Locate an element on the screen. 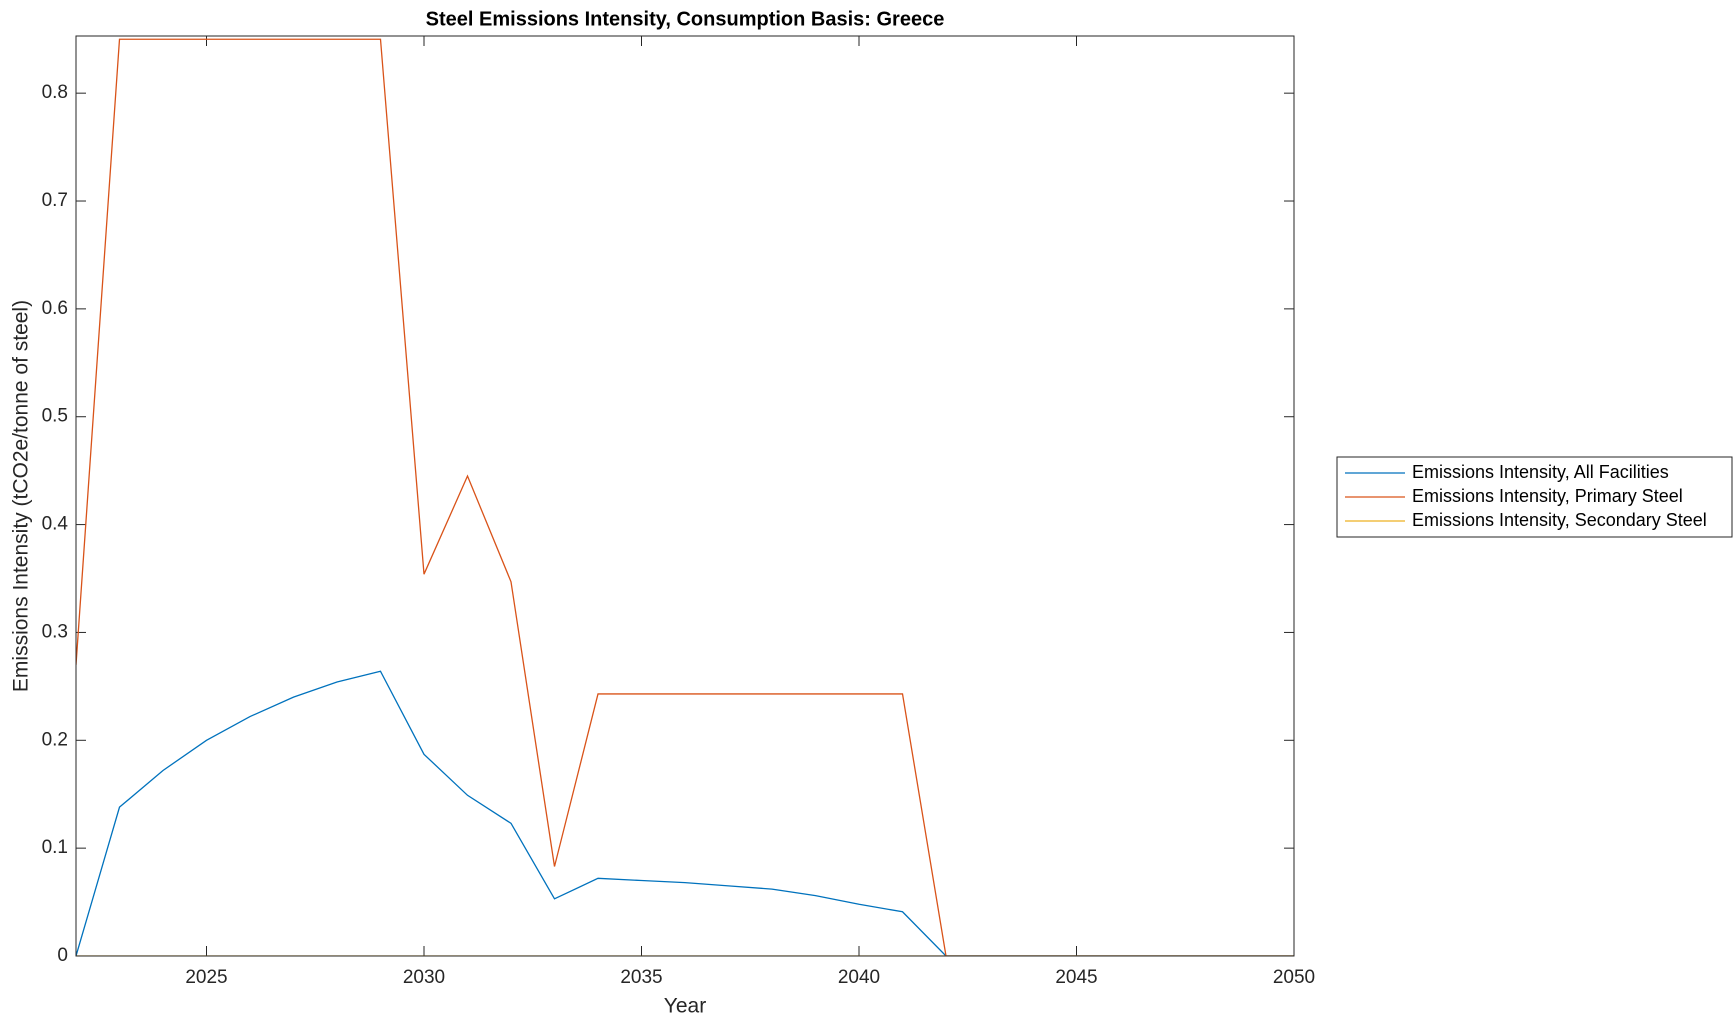 Image resolution: width=1736 pixels, height=1026 pixels. y-tick-label: 0 is located at coordinates (62, 955).